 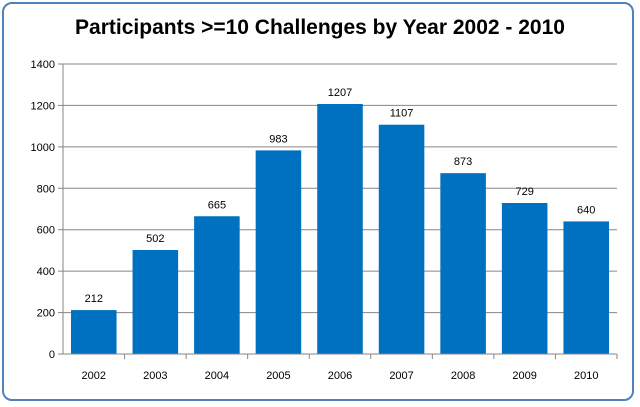 What do you see at coordinates (524, 192) in the screenshot?
I see `data-label: 729` at bounding box center [524, 192].